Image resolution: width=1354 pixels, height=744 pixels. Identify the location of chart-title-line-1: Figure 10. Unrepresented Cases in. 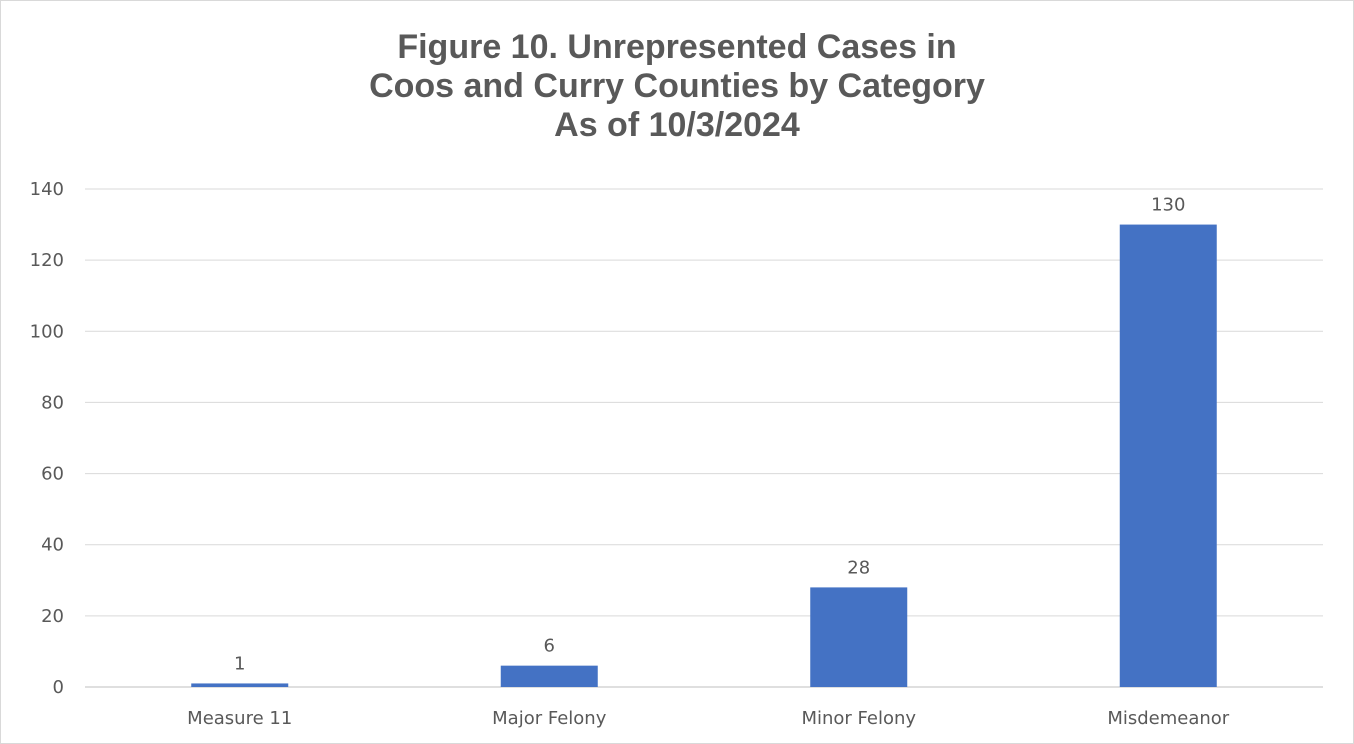
(677, 47).